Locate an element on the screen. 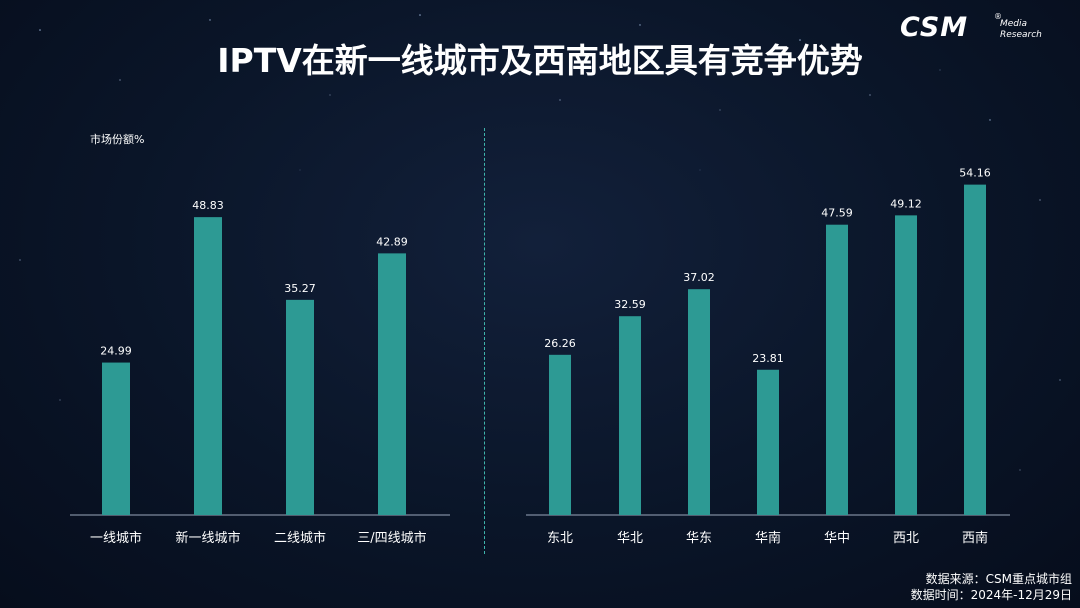 This screenshot has height=608, width=1080. category-label: 二线城市 is located at coordinates (300, 538).